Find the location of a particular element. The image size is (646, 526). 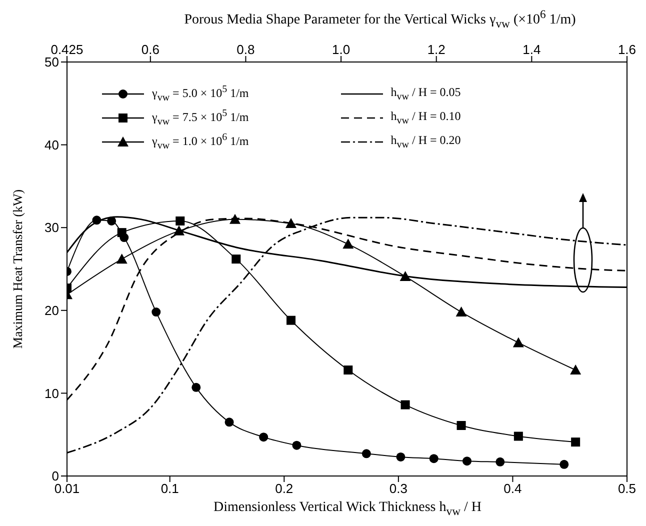

legend-label: γ$_{vw}$ = 1.0 × 10$^{6}$ 1/m is located at coordinates (200, 142).